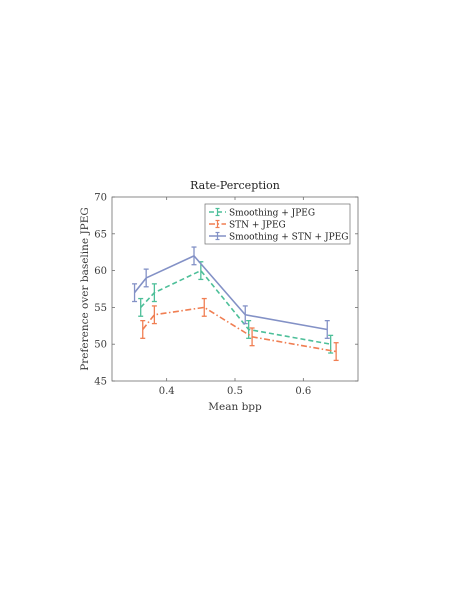 Image resolution: width=459 pixels, height=595 pixels. Describe the element at coordinates (100, 382) in the screenshot. I see `y-tick-label: 45` at that location.